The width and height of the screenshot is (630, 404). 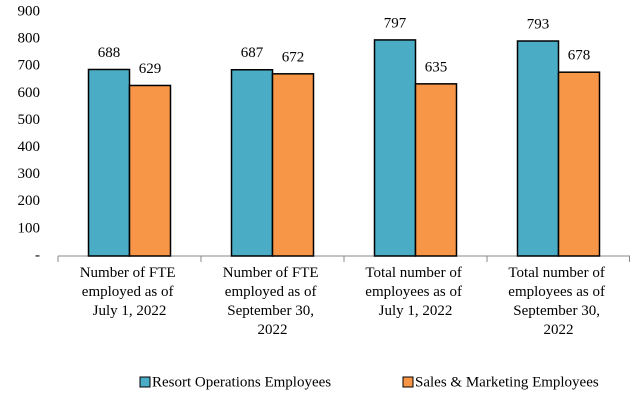 I want to click on data-label: 687, so click(x=252, y=53).